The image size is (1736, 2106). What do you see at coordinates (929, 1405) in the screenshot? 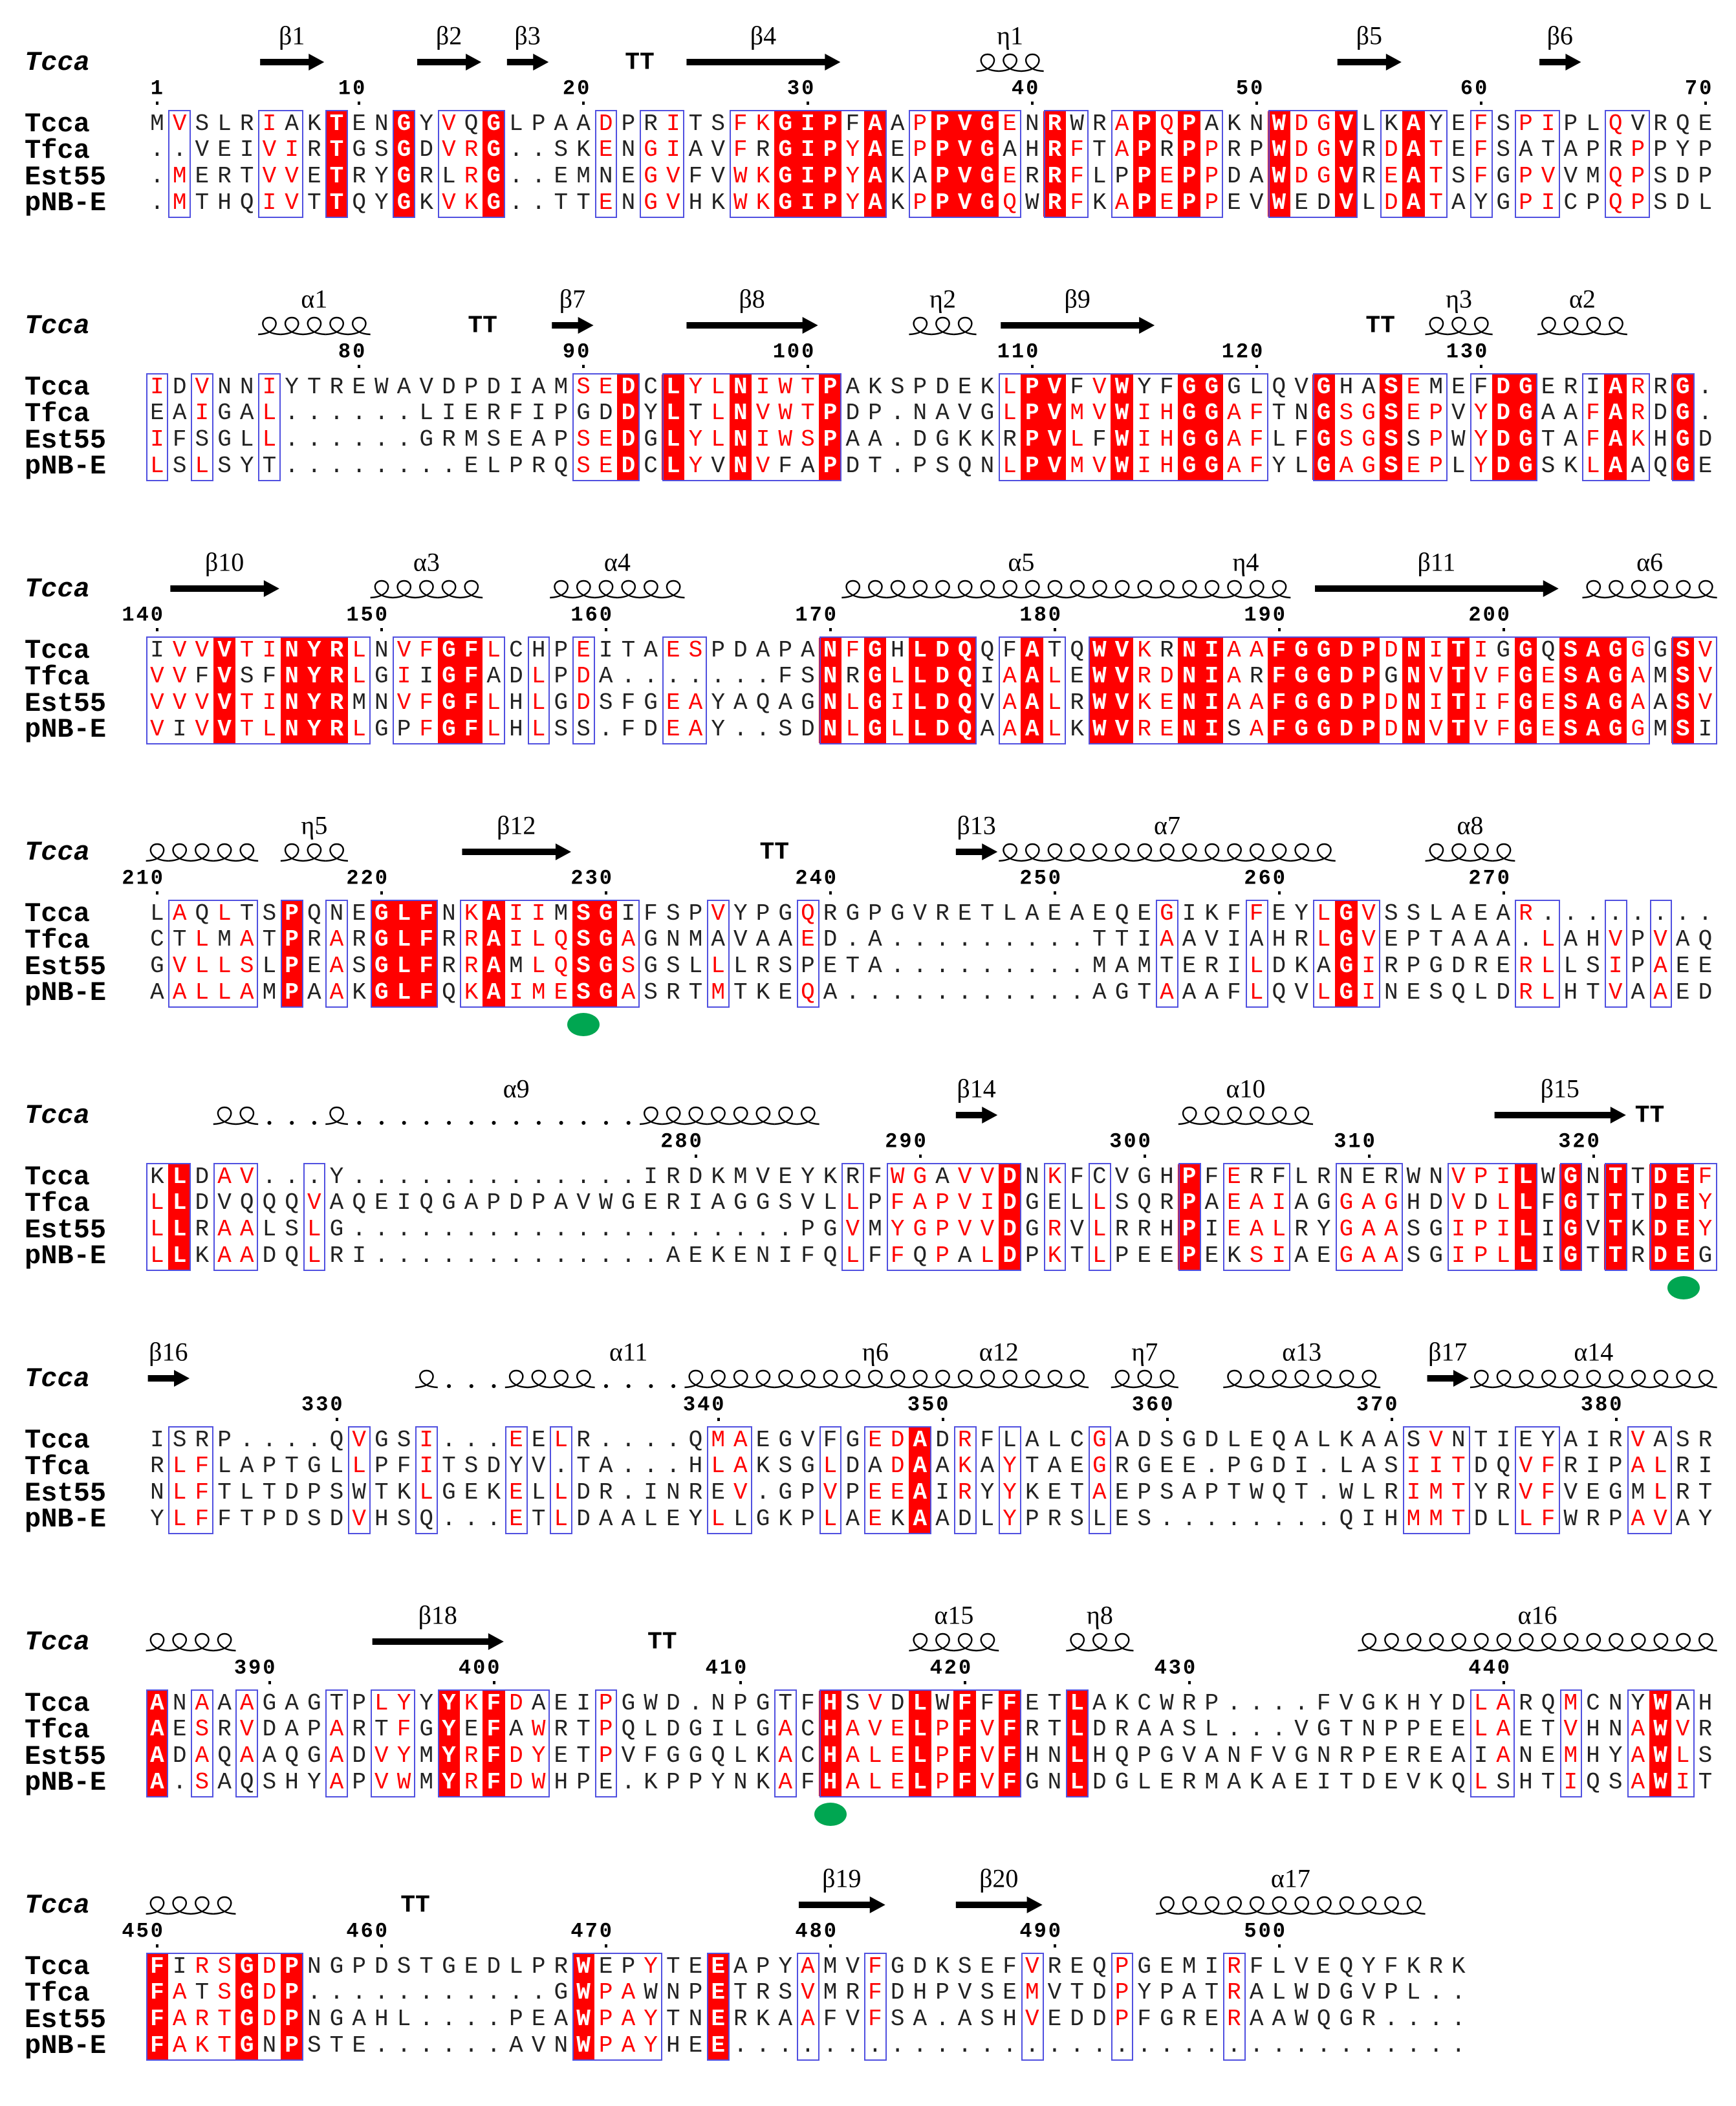
I see `position-tick-label: 350` at bounding box center [929, 1405].